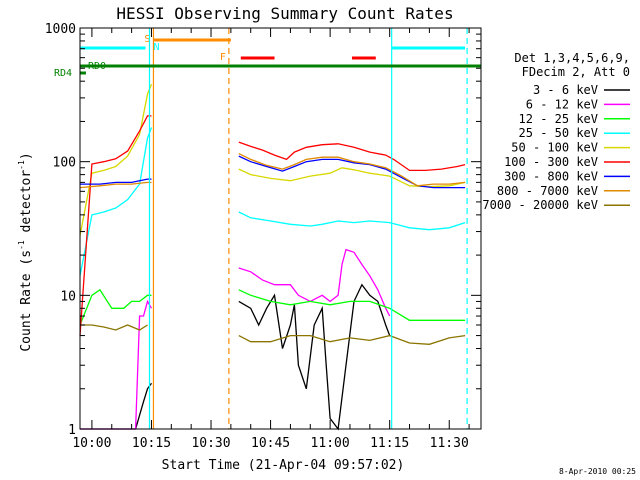 Image resolution: width=640 pixels, height=480 pixels. What do you see at coordinates (72, 430) in the screenshot?
I see `y-tick-label: 1` at bounding box center [72, 430].